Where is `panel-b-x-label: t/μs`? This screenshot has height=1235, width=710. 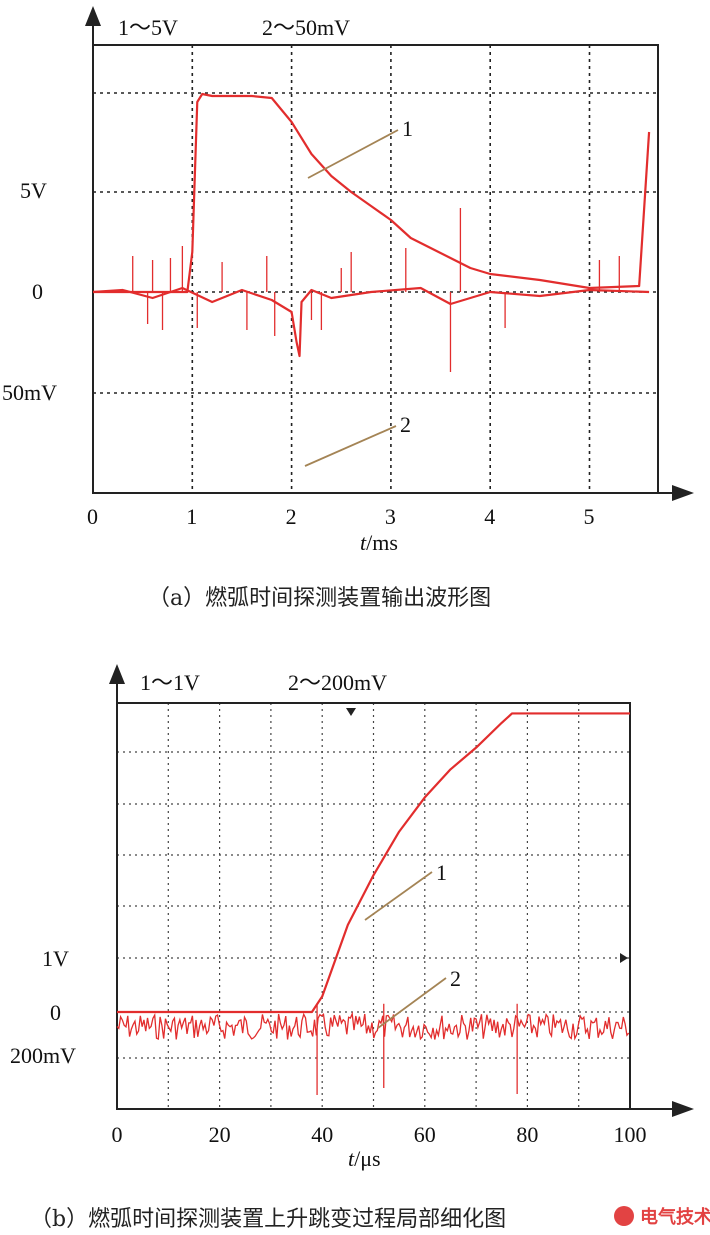 panel-b-x-label: t/μs is located at coordinates (364, 1158).